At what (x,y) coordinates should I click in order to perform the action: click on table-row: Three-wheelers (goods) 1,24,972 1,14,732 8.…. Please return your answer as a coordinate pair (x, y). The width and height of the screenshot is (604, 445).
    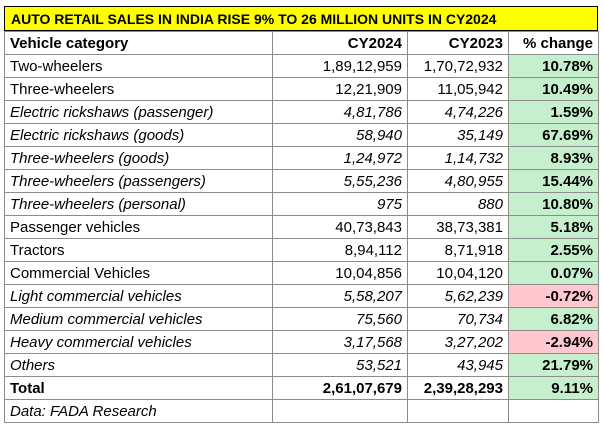
    Looking at the image, I should click on (301, 158).